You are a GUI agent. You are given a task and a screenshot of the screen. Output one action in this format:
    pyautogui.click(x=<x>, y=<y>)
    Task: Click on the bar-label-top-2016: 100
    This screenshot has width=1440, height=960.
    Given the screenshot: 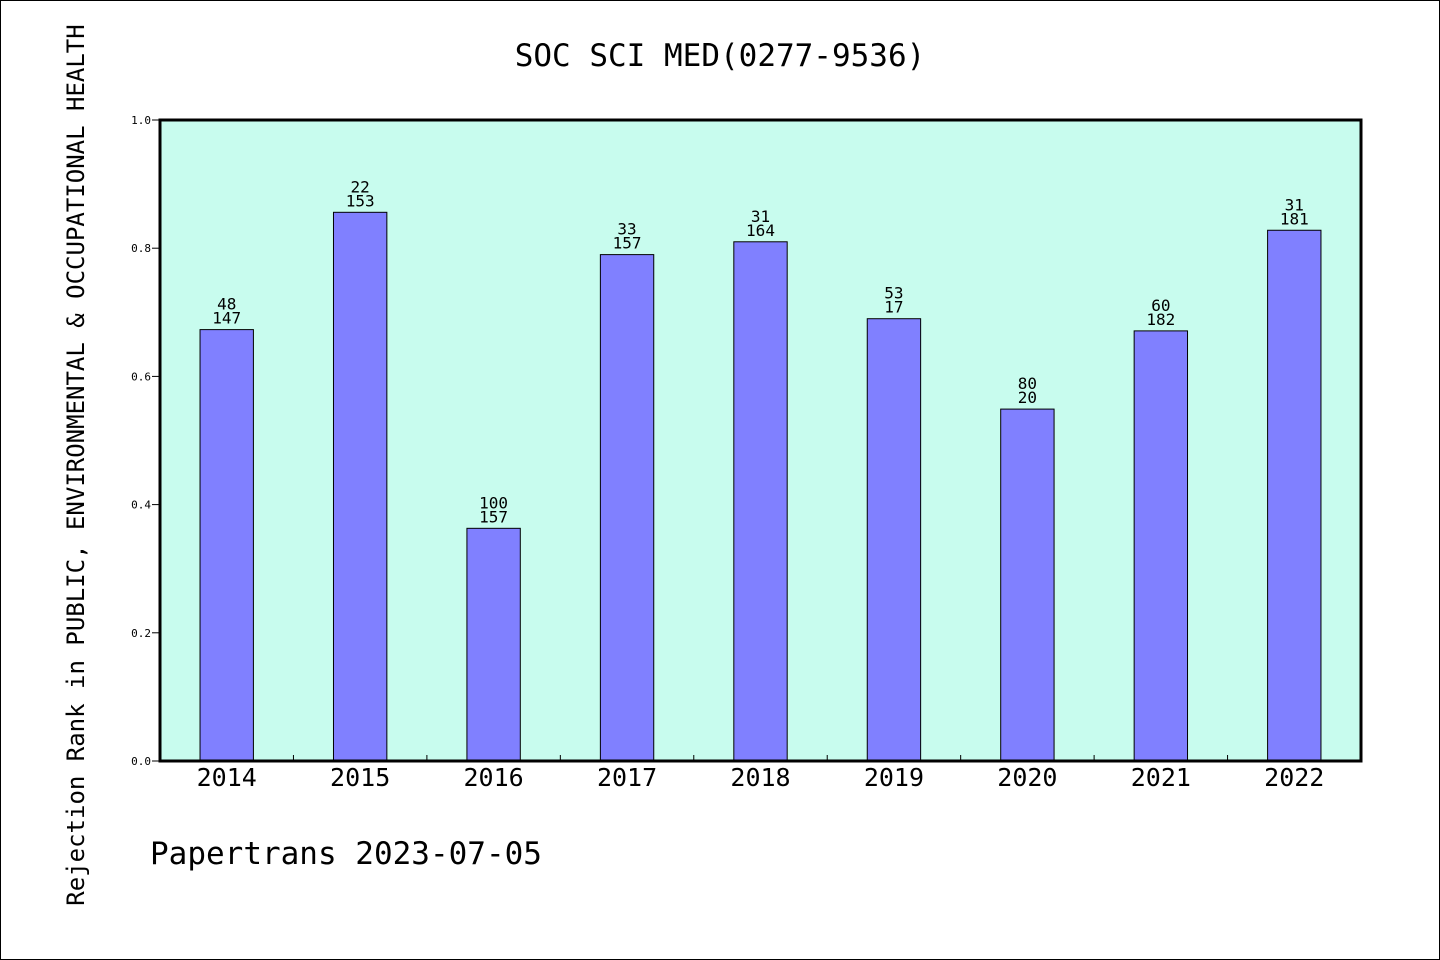 What is the action you would take?
    pyautogui.click(x=493, y=502)
    